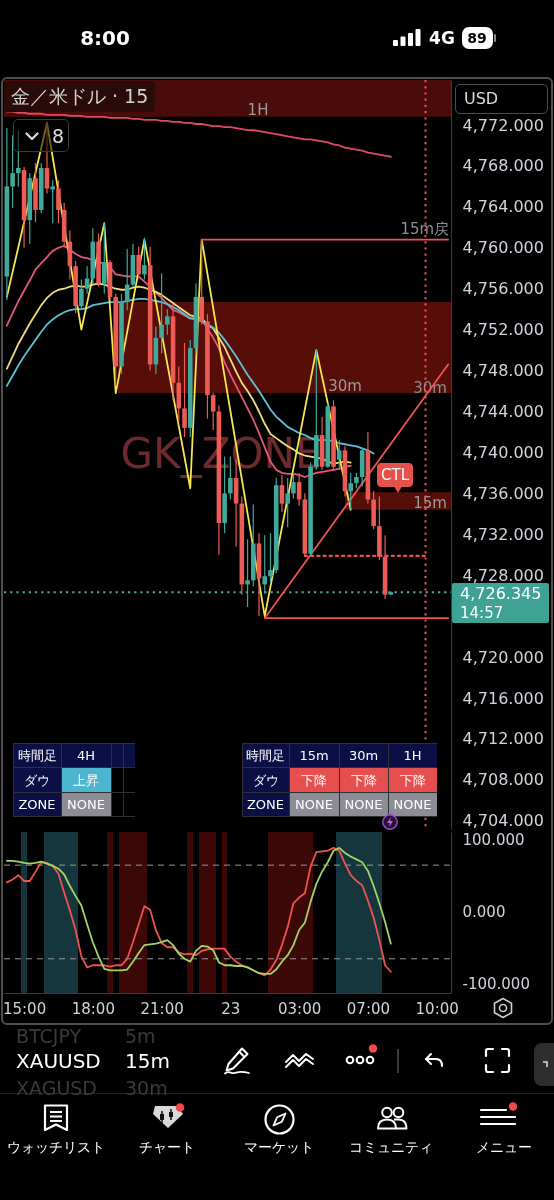 The height and width of the screenshot is (1200, 554). Describe the element at coordinates (57, 1087) in the screenshot. I see `text: XAGUSD` at that location.